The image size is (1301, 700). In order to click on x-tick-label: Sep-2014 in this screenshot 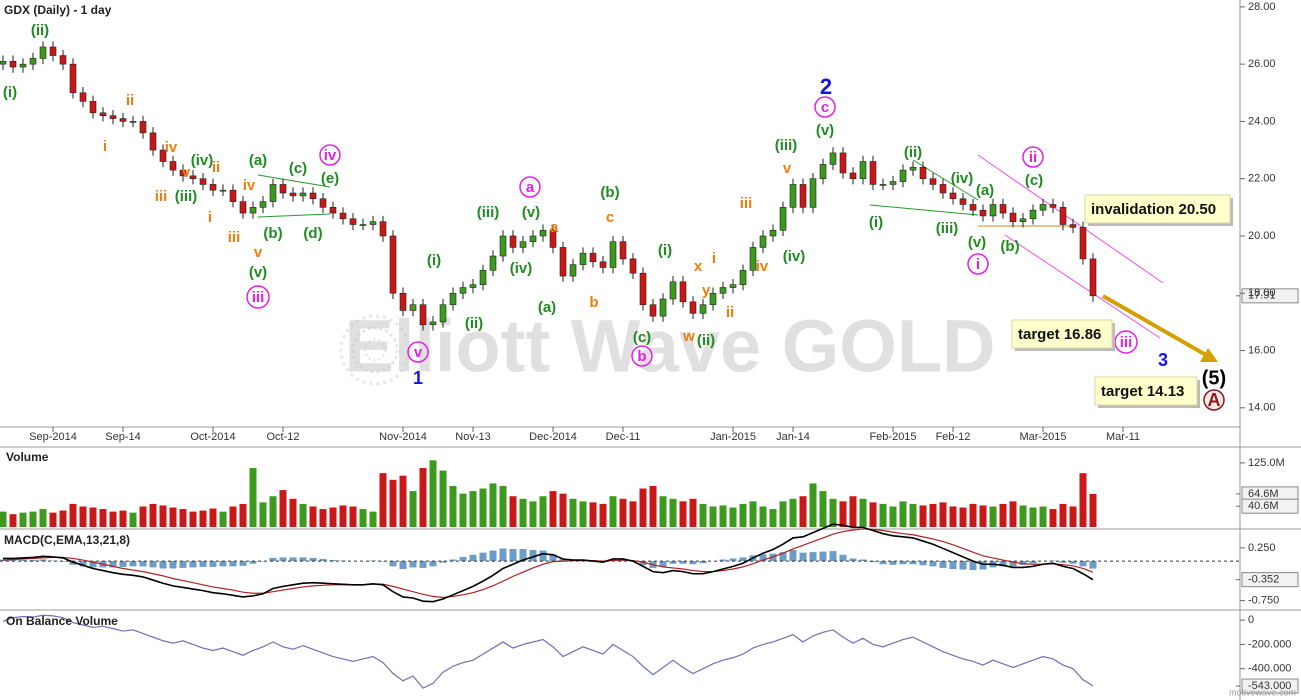, I will do `click(53, 437)`.